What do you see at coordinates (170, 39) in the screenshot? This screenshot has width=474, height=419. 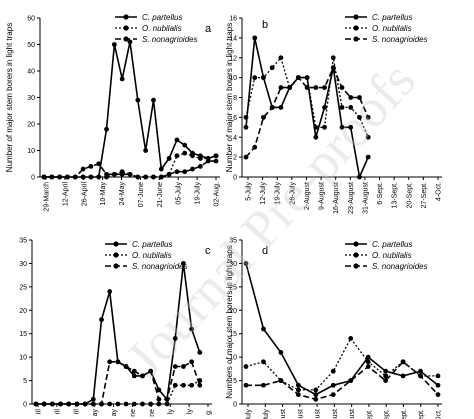 I see `legend-entry: S. nonagrioides` at bounding box center [170, 39].